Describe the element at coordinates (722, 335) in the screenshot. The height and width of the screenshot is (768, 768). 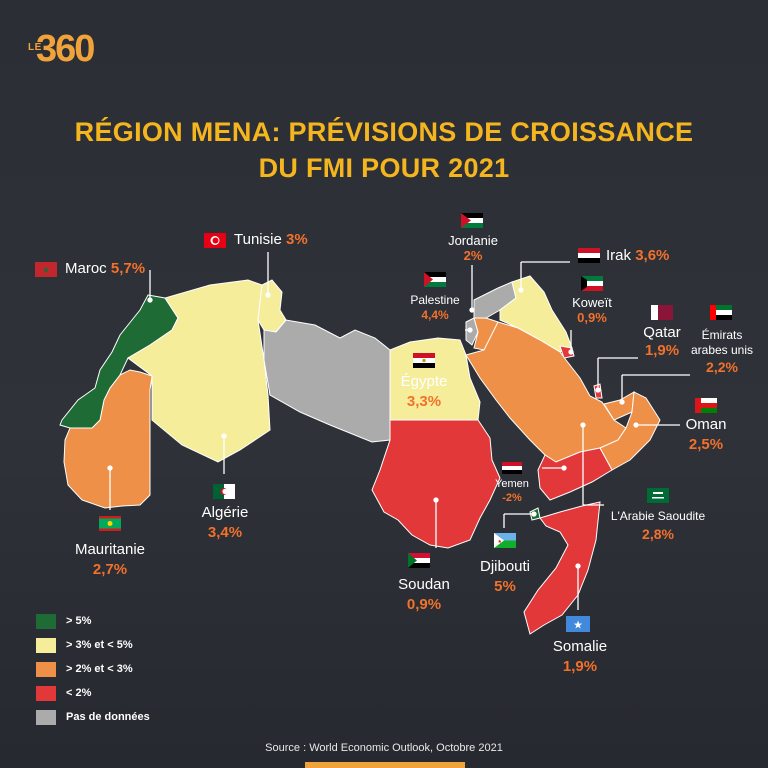
I see `emirats-name-1: Émirats` at that location.